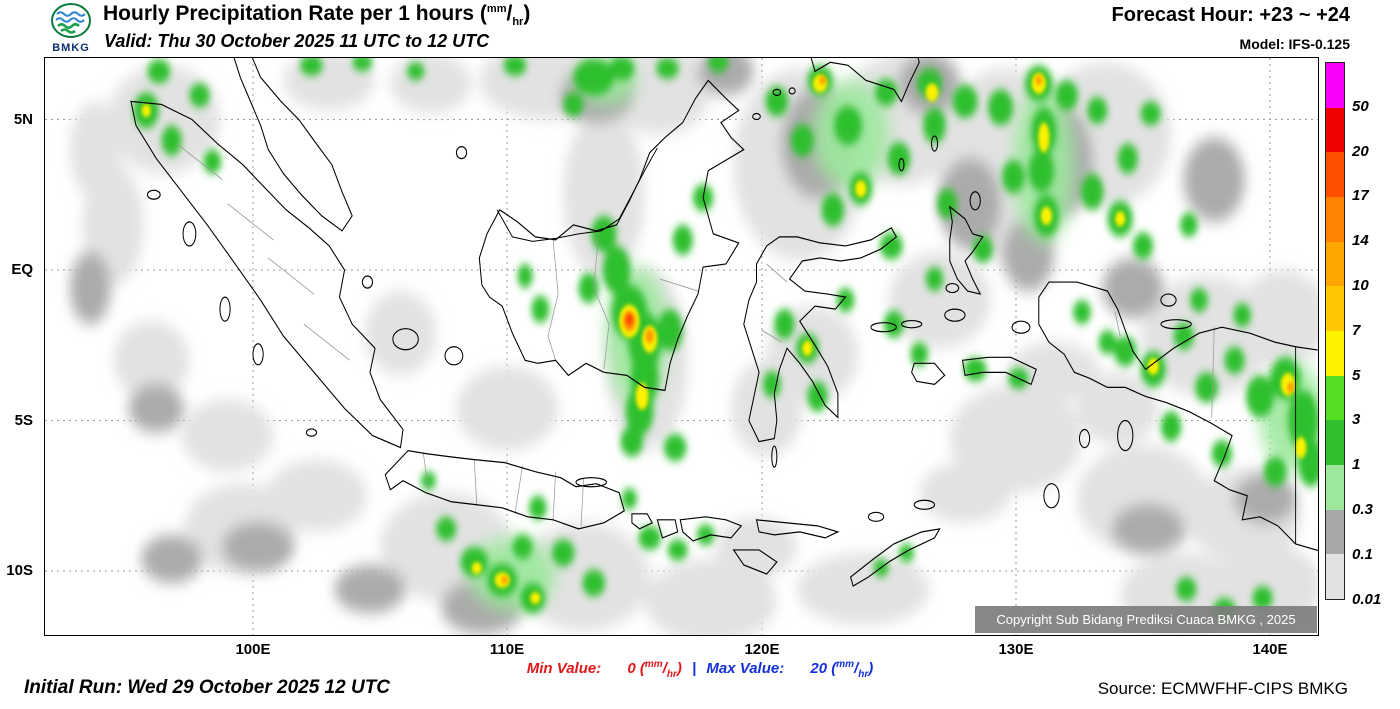  Describe the element at coordinates (1356, 330) in the screenshot. I see `legend-value-7: 7` at that location.